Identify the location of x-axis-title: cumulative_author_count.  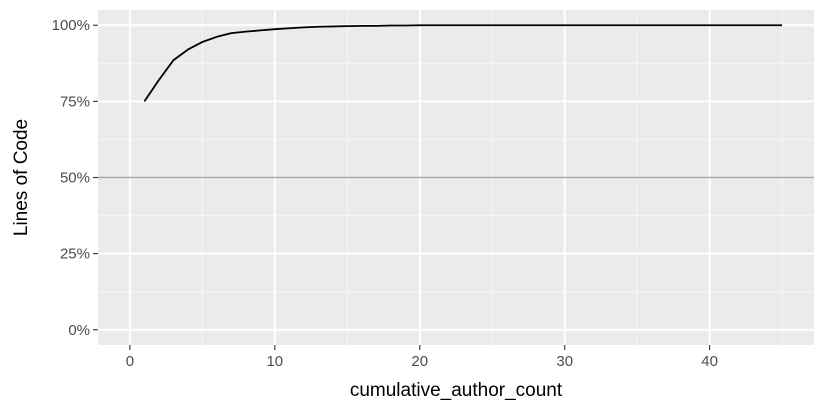
(456, 390).